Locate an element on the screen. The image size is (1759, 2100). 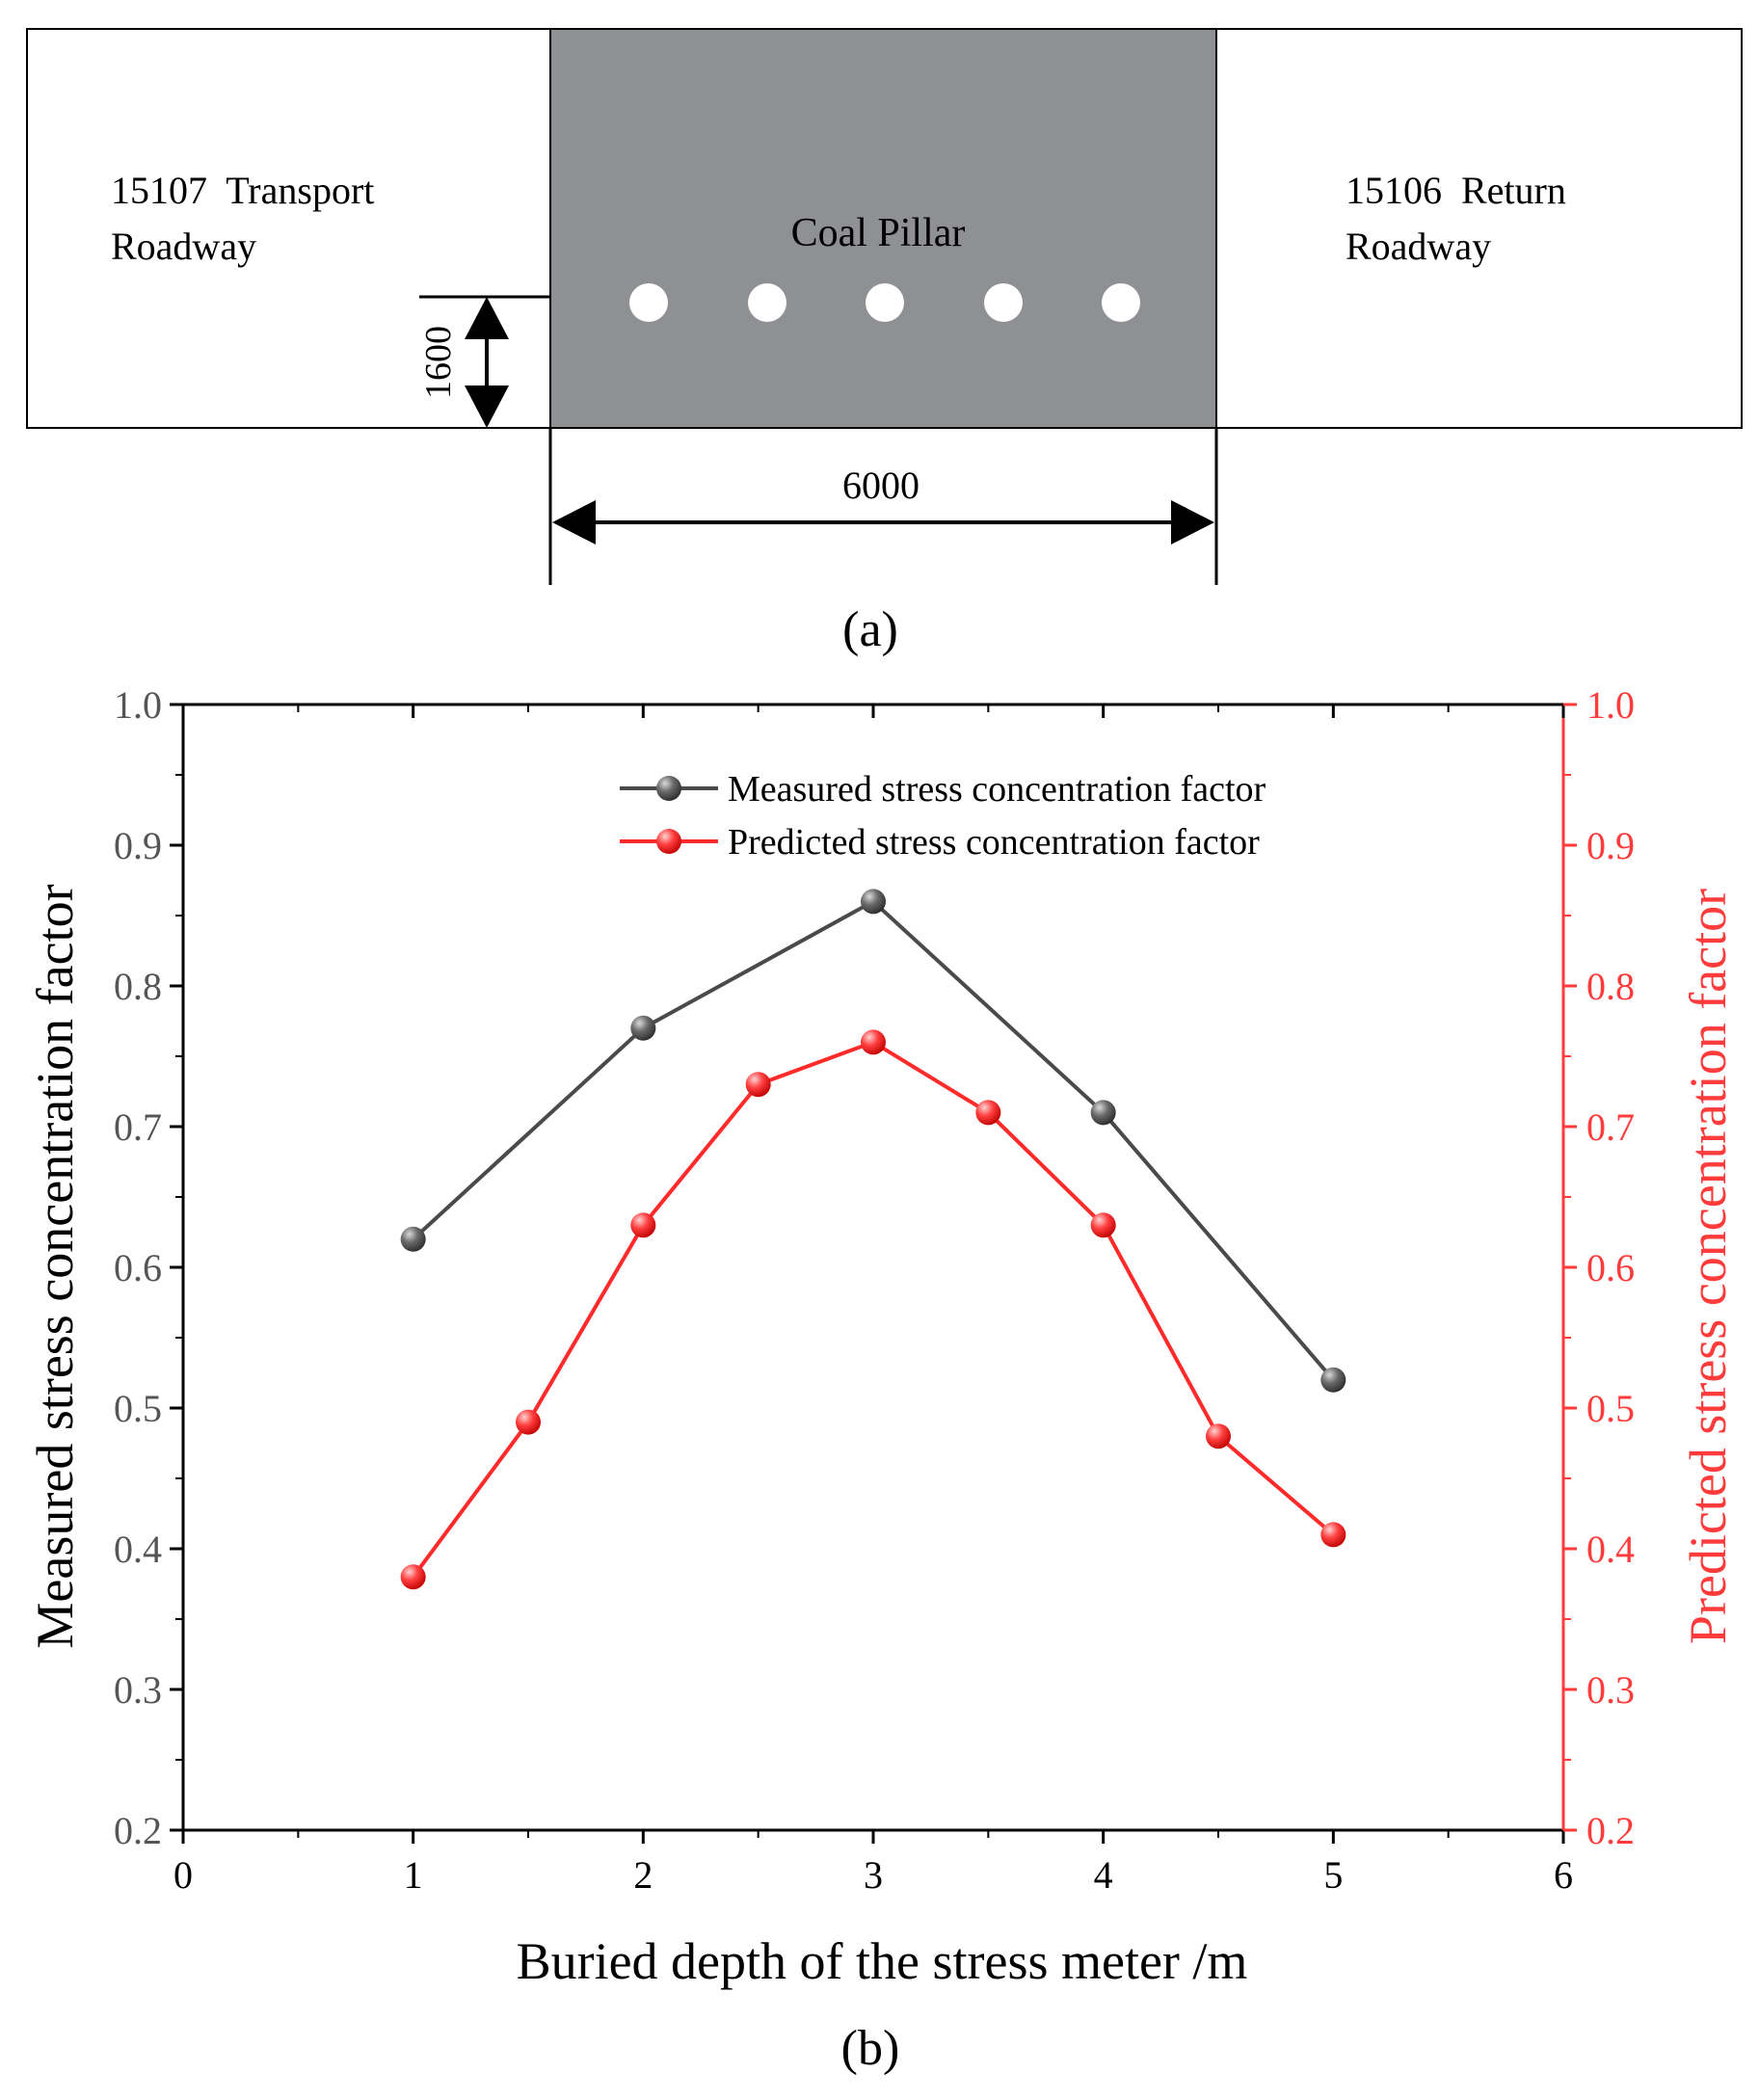
x-tick-label: 6 is located at coordinates (1563, 1875).